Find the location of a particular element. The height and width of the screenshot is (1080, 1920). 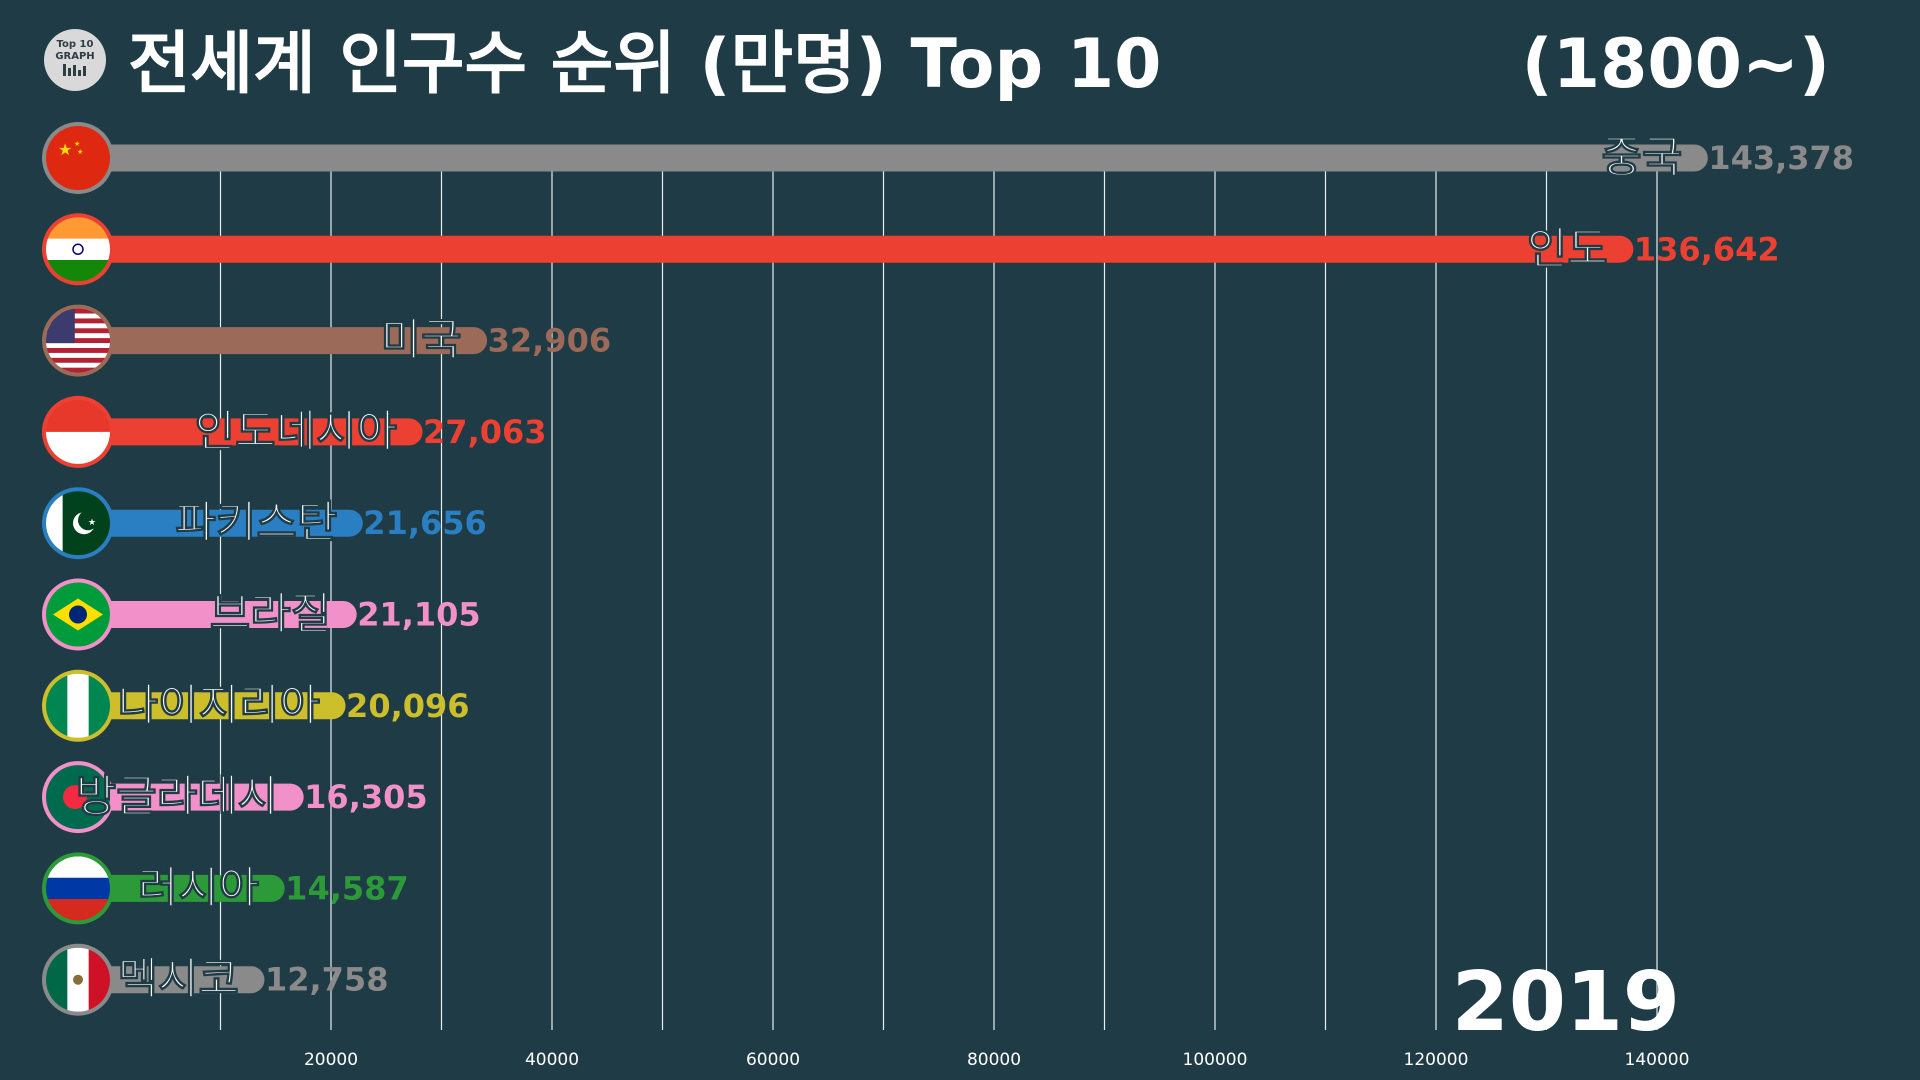

russia-flag-icon is located at coordinates (78, 888).